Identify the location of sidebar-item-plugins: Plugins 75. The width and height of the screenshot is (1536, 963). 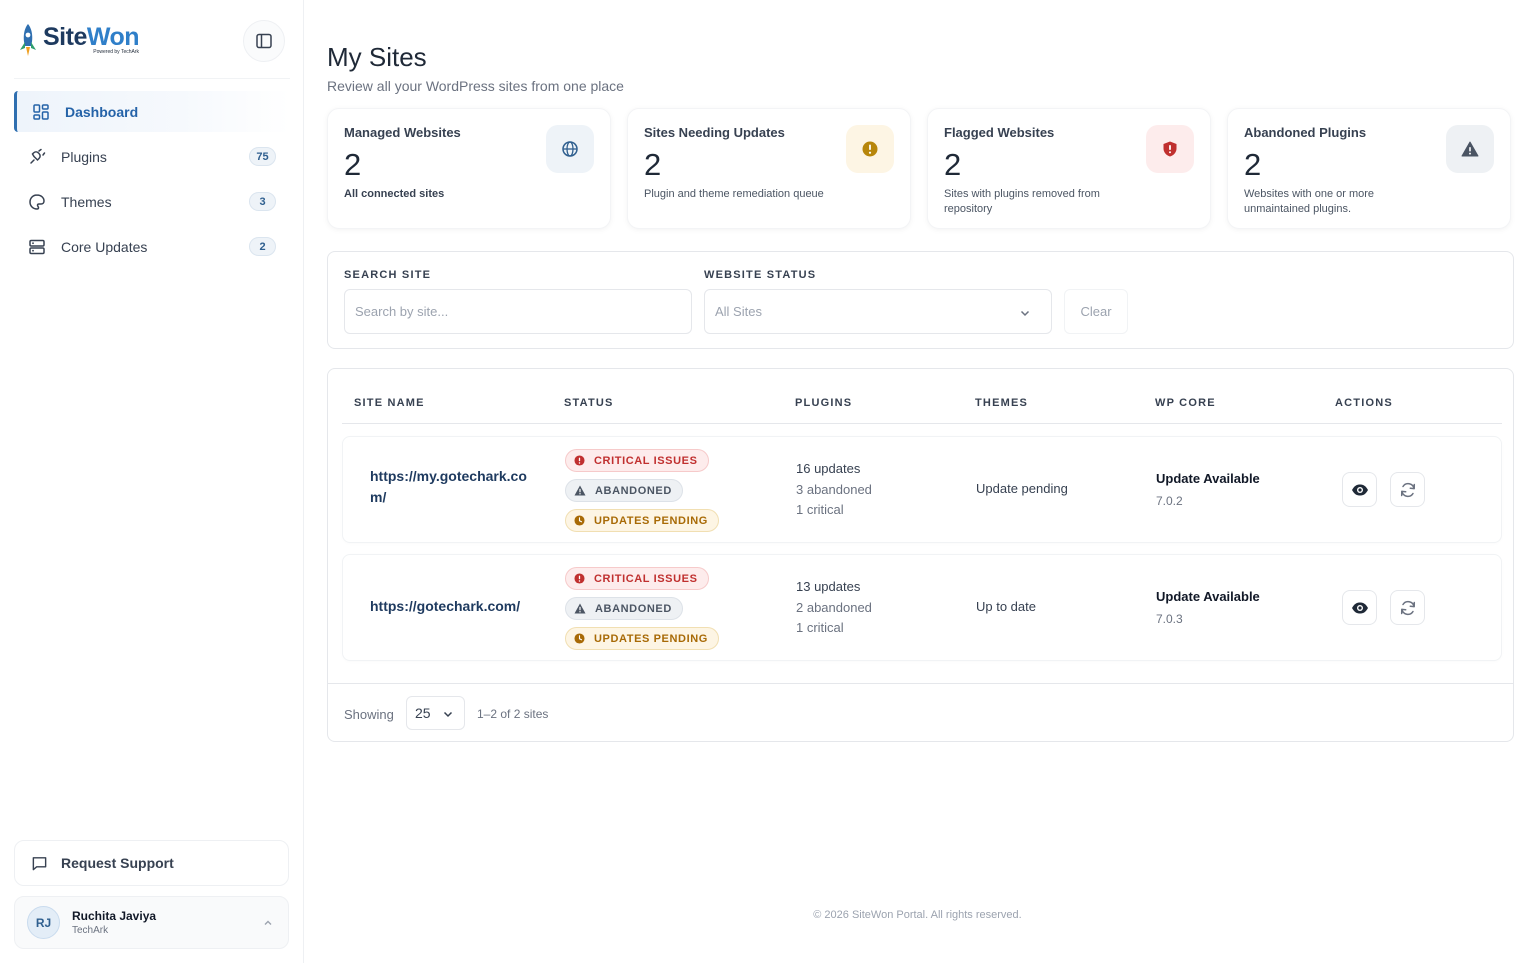
(152, 156).